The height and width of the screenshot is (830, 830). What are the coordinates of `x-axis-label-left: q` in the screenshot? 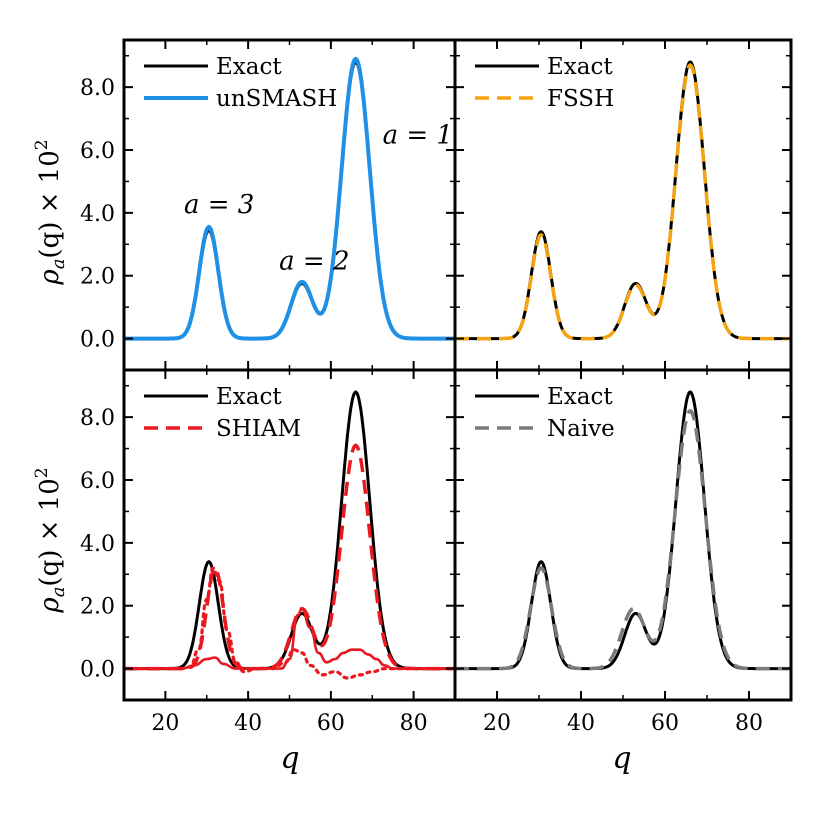 It's located at (289, 758).